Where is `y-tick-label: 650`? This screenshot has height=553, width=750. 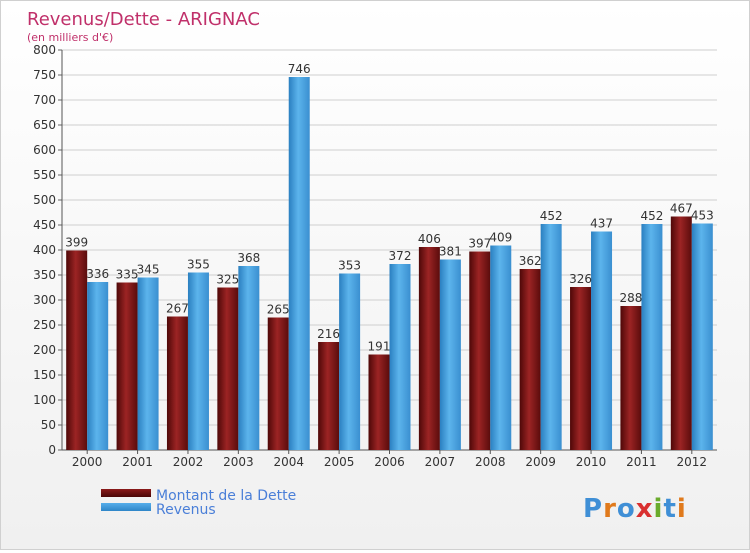
y-tick-label: 650 is located at coordinates (44, 125).